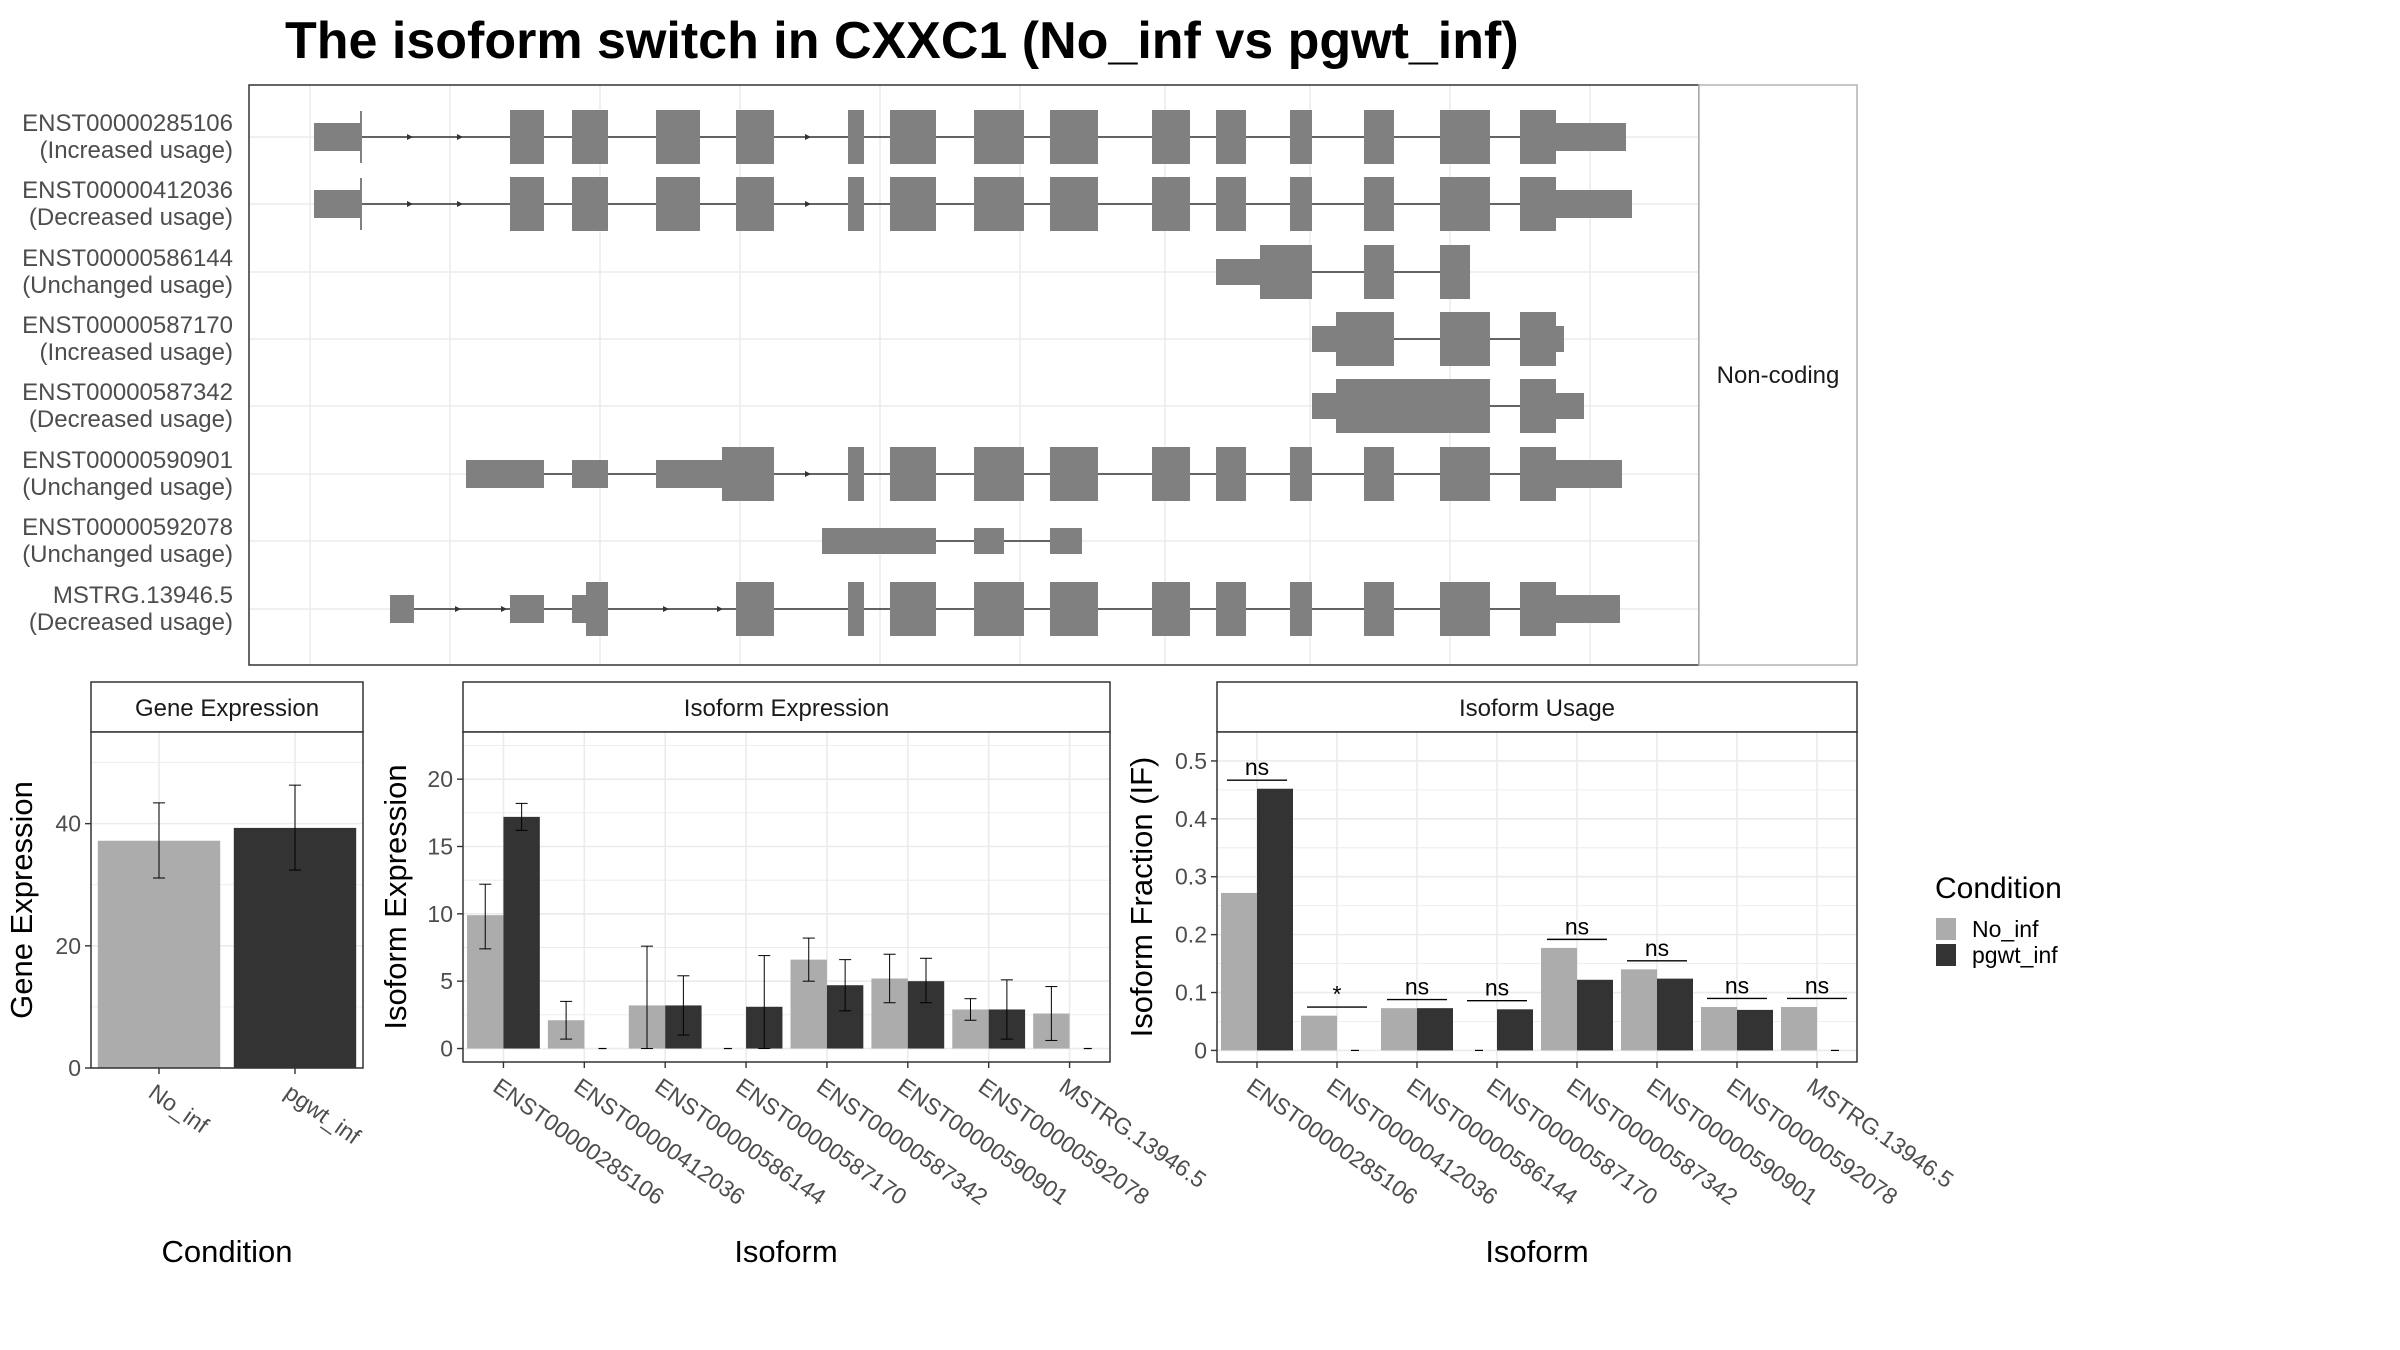  Describe the element at coordinates (786, 708) in the screenshot. I see `panel-strip-label: Isoform Expression` at that location.